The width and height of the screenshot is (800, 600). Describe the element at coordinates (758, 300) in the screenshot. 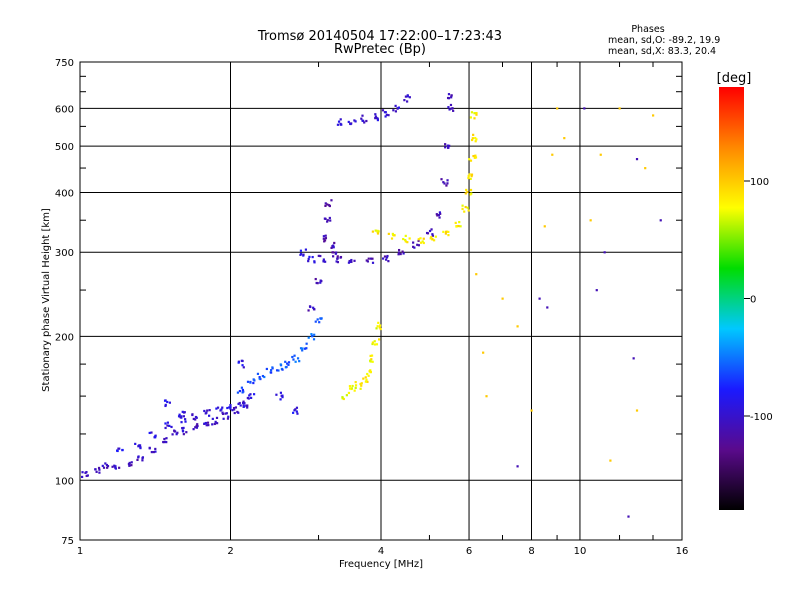

I see `colorbar-ticks: 100 0 -100` at that location.